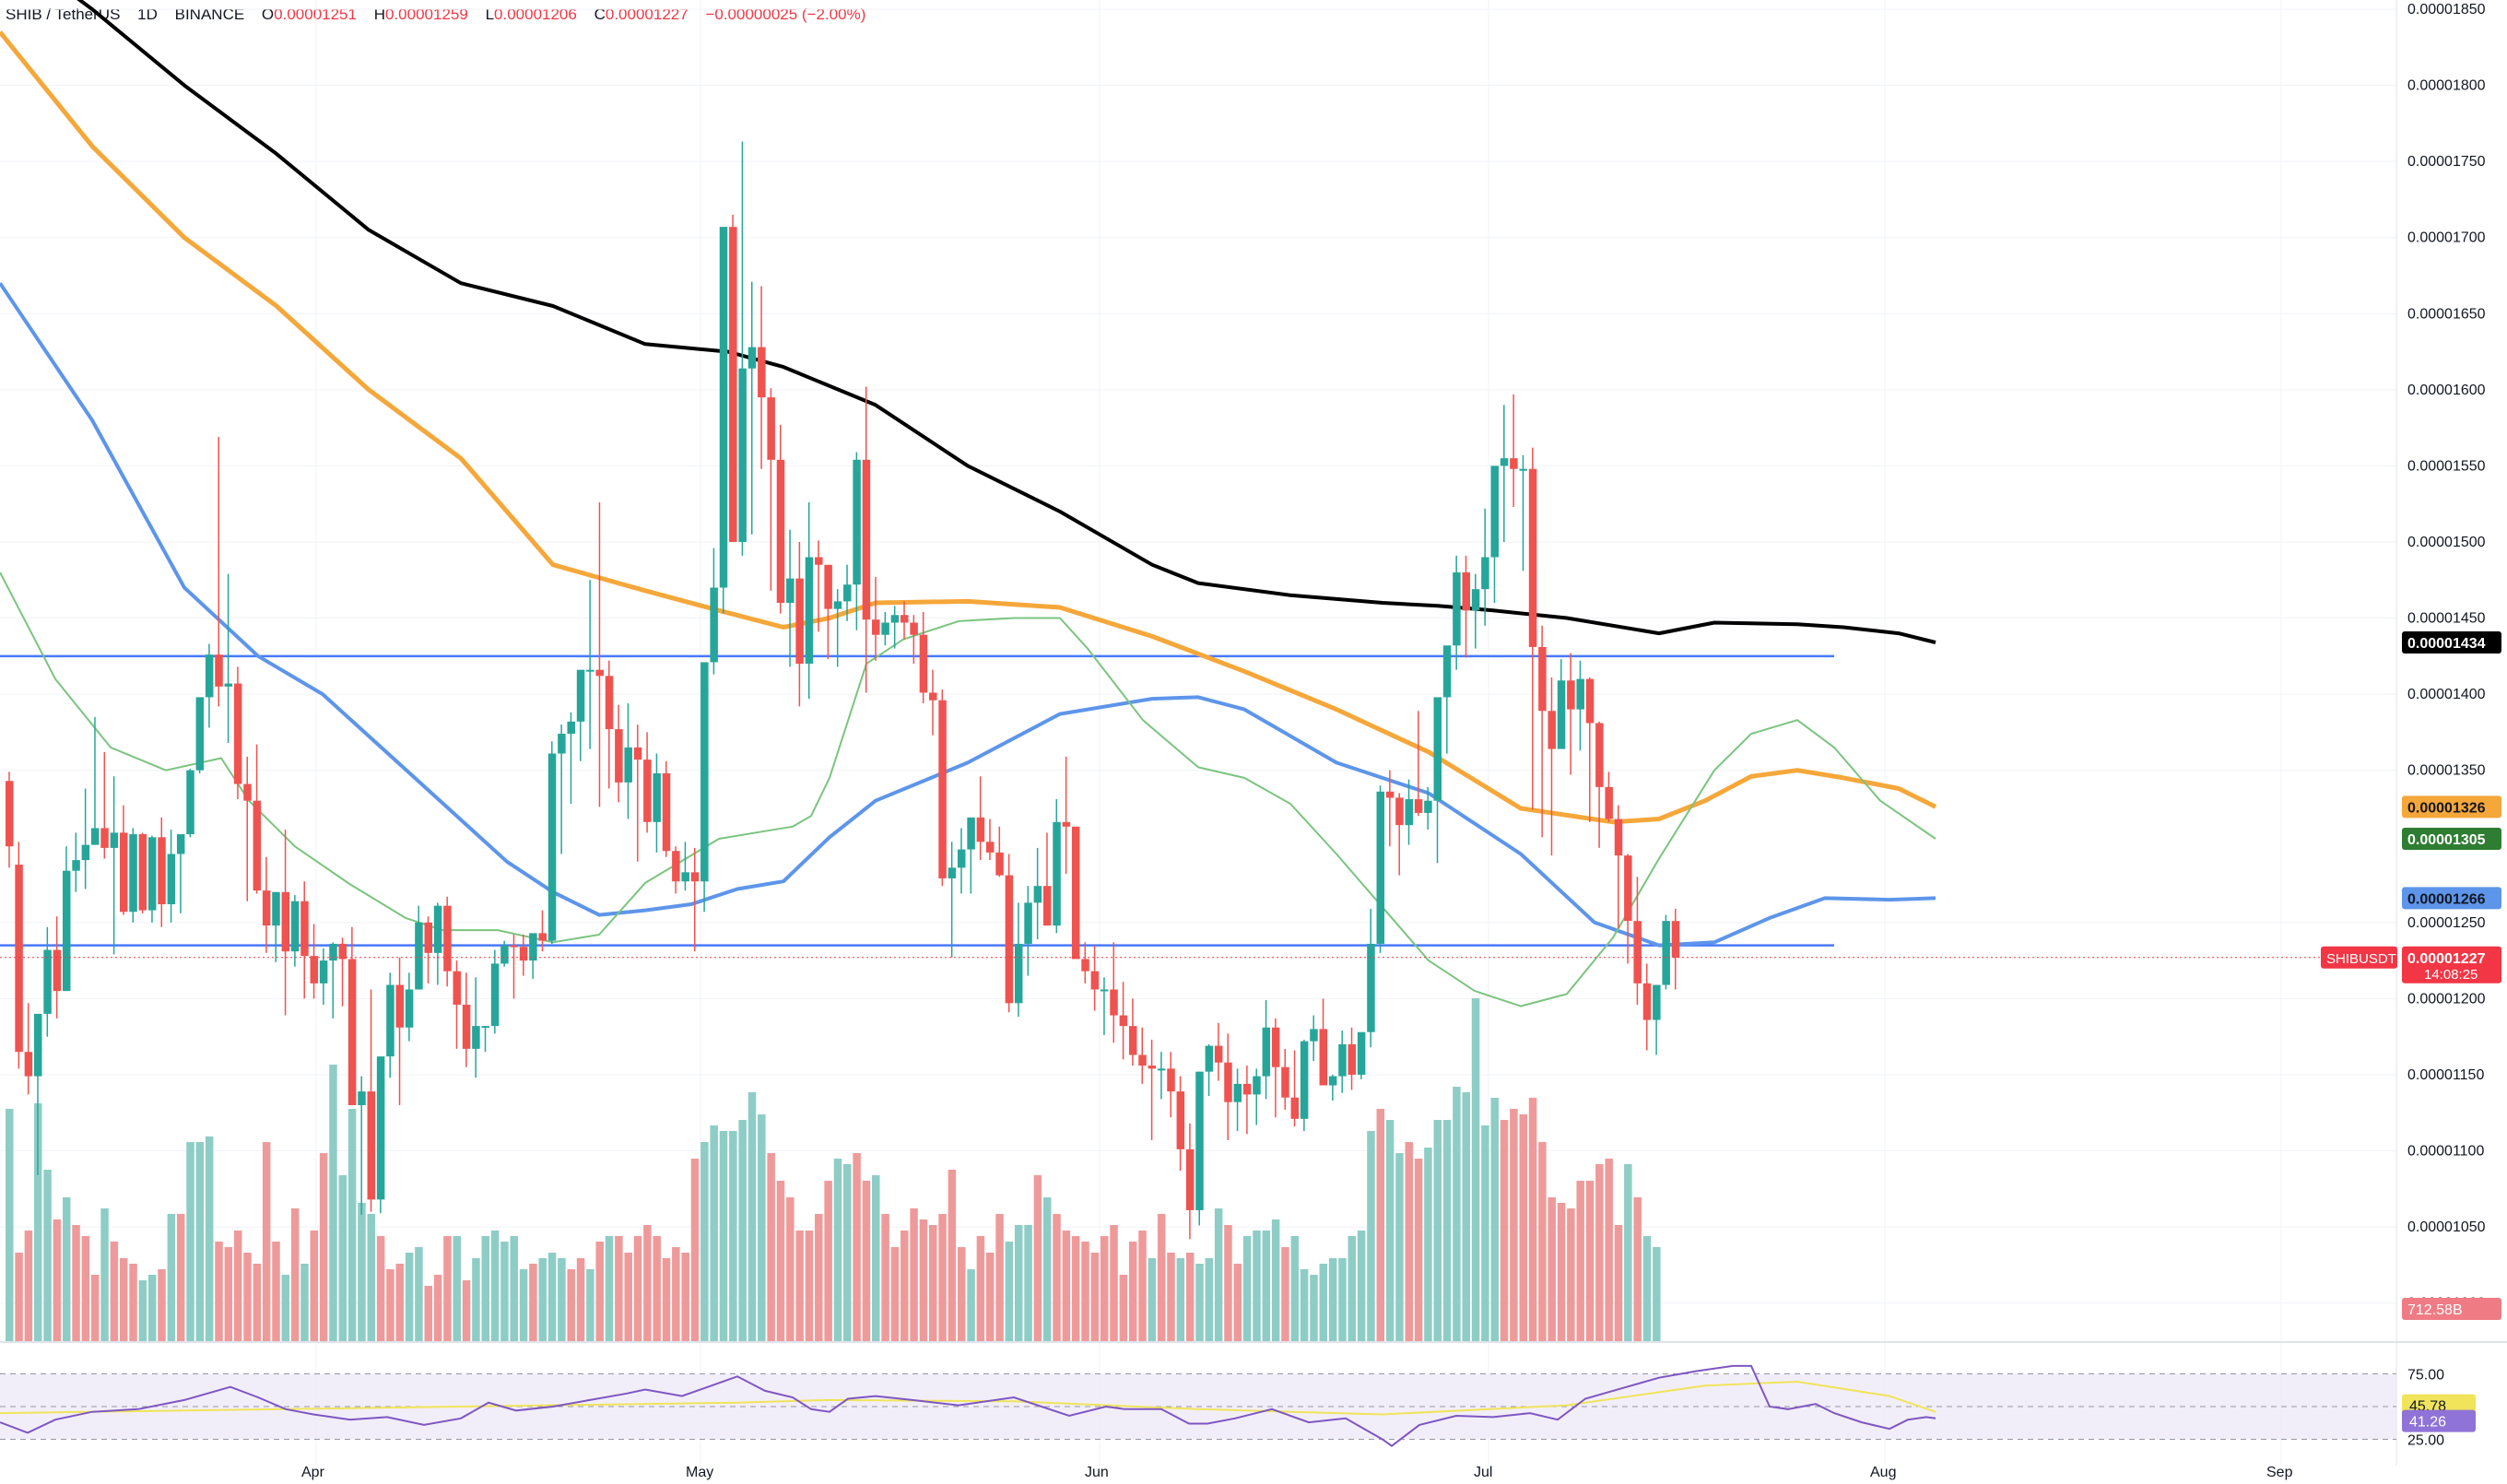 The image size is (2507, 1484). Describe the element at coordinates (600, 14) in the screenshot. I see `close-label: C` at that location.